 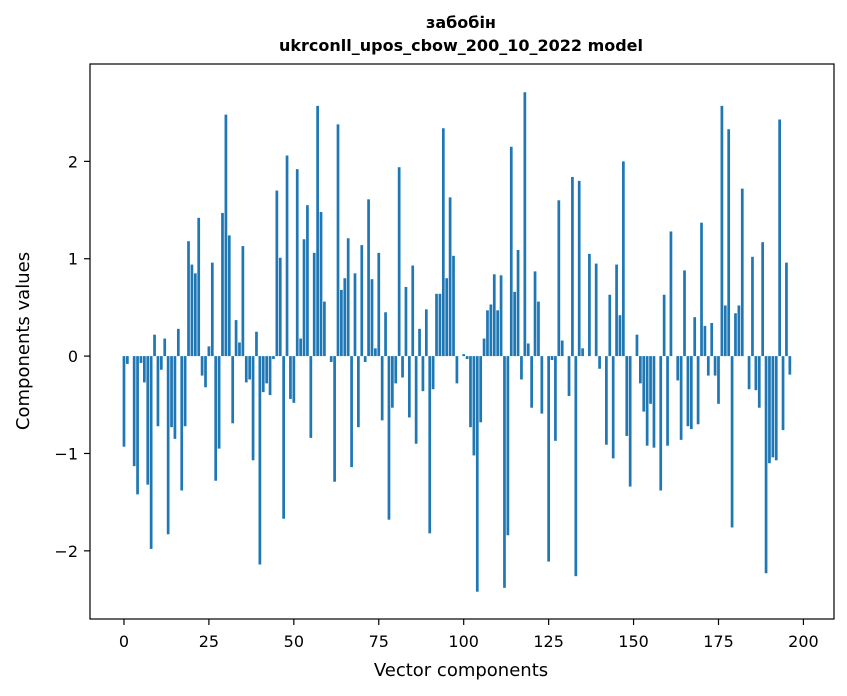 What do you see at coordinates (66, 551) in the screenshot?
I see `y-tick-label: −2` at bounding box center [66, 551].